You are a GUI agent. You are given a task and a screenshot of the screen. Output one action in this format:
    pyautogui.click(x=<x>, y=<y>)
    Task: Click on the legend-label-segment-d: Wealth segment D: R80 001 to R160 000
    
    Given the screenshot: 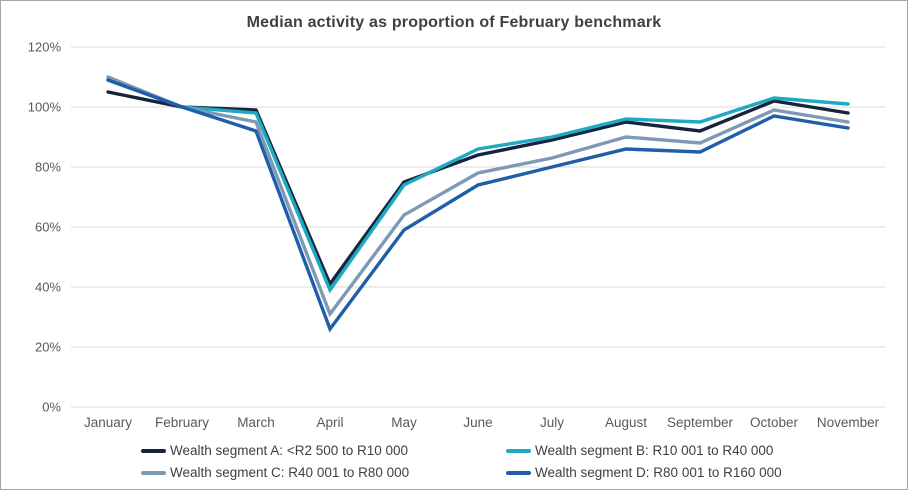 What is the action you would take?
    pyautogui.click(x=658, y=472)
    